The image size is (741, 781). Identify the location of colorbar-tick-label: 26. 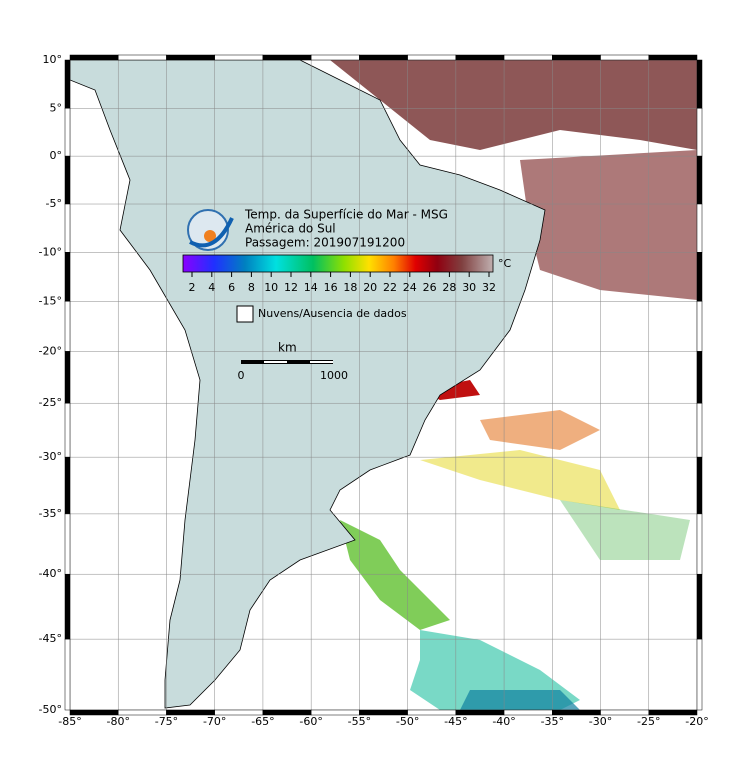
(430, 287).